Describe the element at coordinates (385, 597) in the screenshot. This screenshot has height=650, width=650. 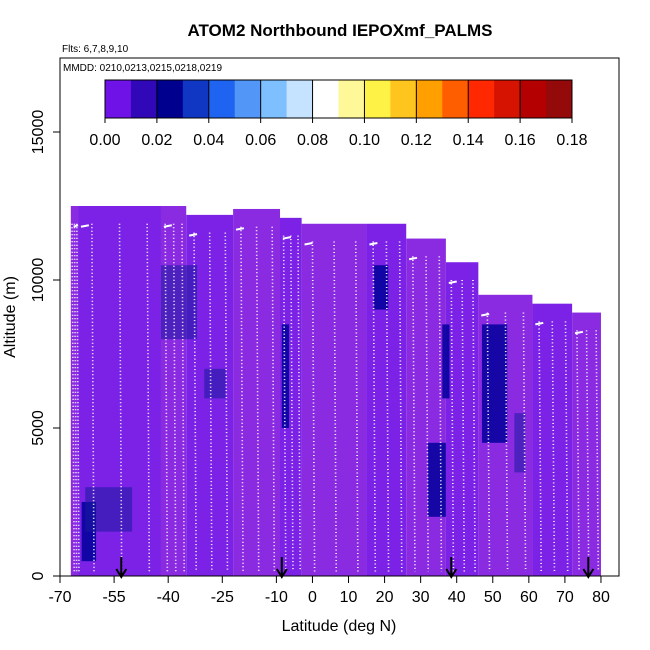
I see `x-tick-label: 20` at that location.